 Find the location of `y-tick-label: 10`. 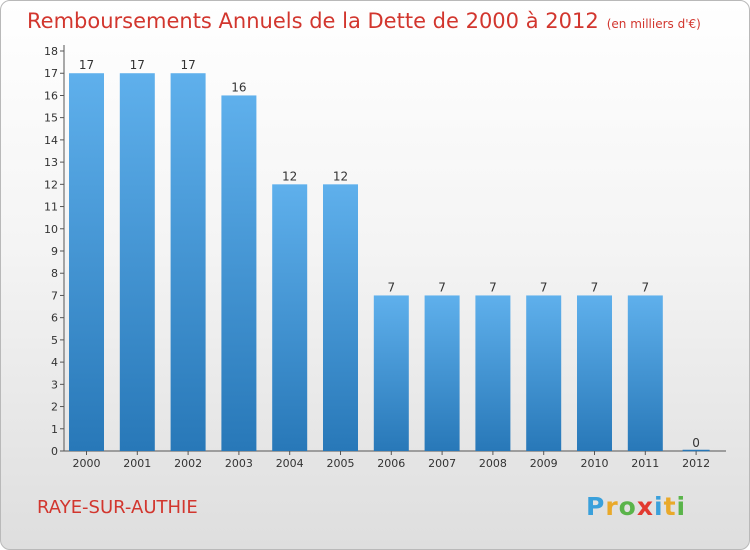

y-tick-label: 10 is located at coordinates (51, 229).